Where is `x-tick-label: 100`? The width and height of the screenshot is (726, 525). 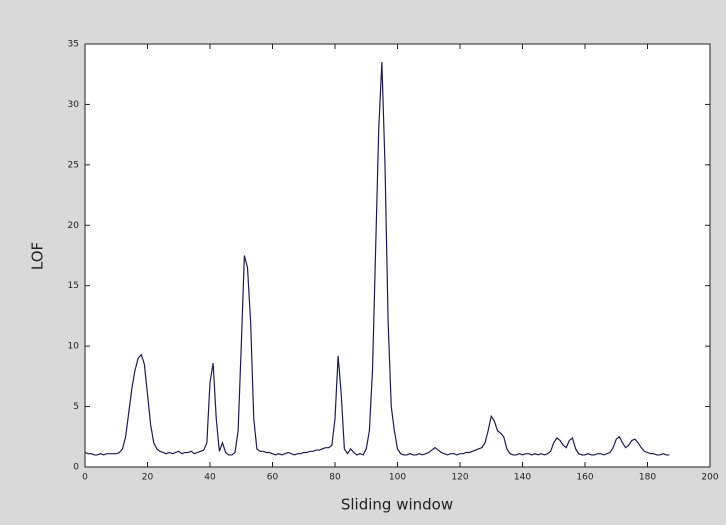
x-tick-label: 100 is located at coordinates (397, 478).